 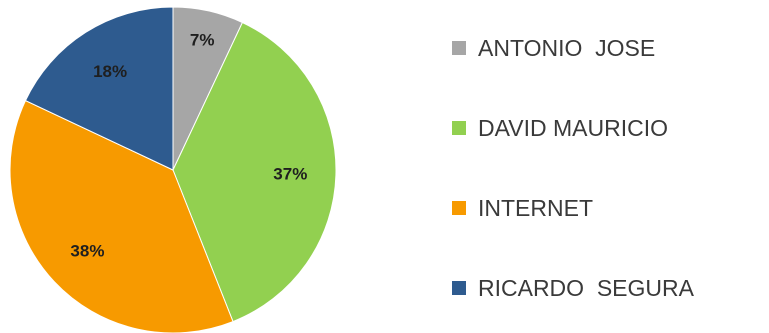 I want to click on pie-slice-ricardo-segura, so click(x=99, y=88).